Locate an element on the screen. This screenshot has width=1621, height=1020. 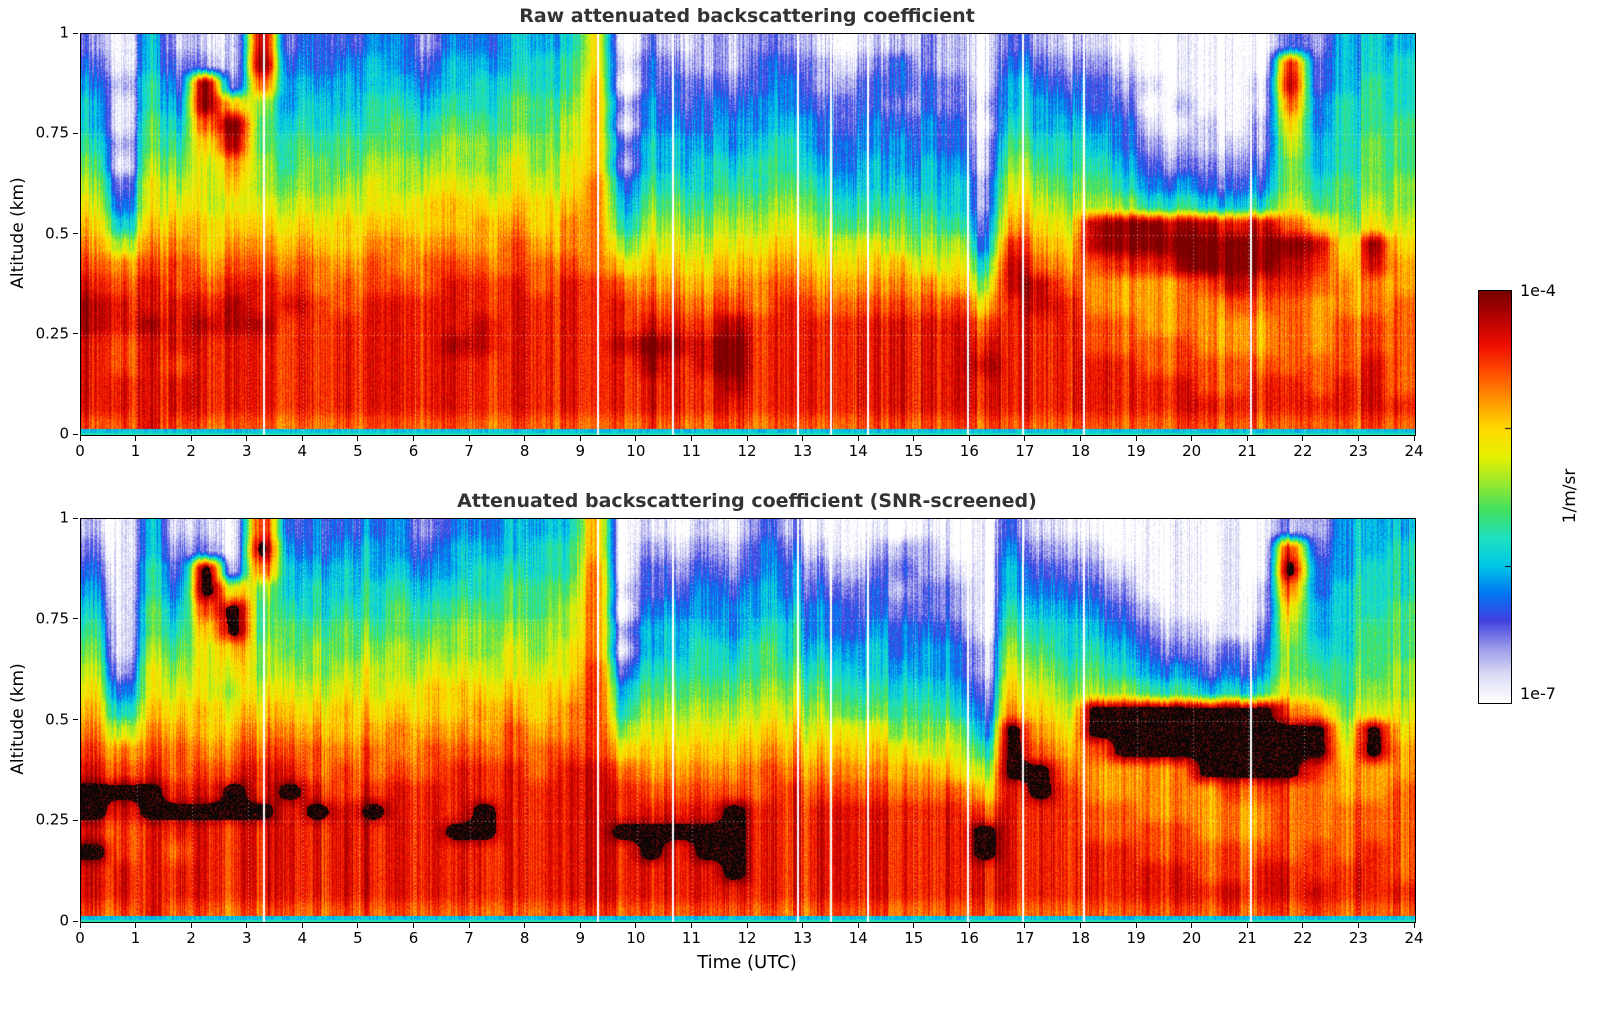
colorbar-frame is located at coordinates (1495, 497).